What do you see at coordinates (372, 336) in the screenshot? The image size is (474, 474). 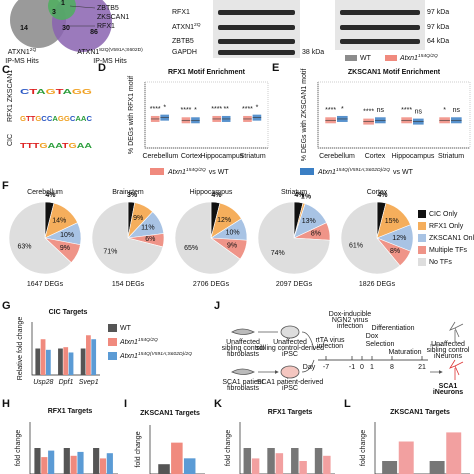 I see `label: Dox` at bounding box center [372, 336].